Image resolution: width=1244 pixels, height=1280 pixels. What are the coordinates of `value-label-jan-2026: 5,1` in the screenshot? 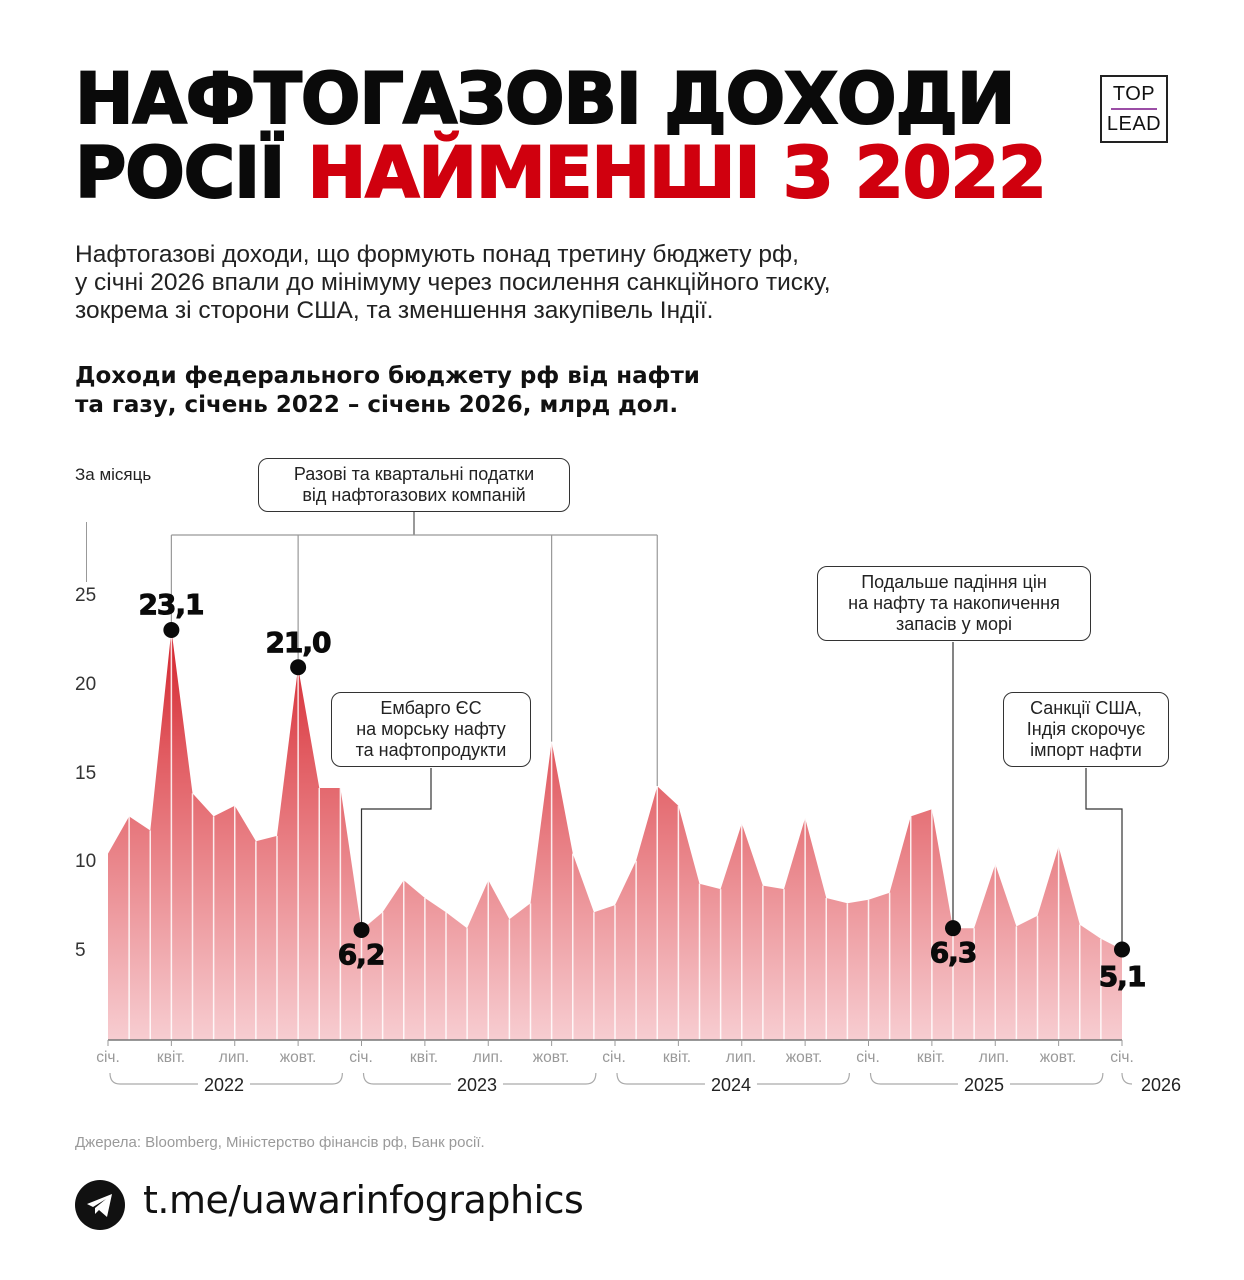 It's located at (1122, 977).